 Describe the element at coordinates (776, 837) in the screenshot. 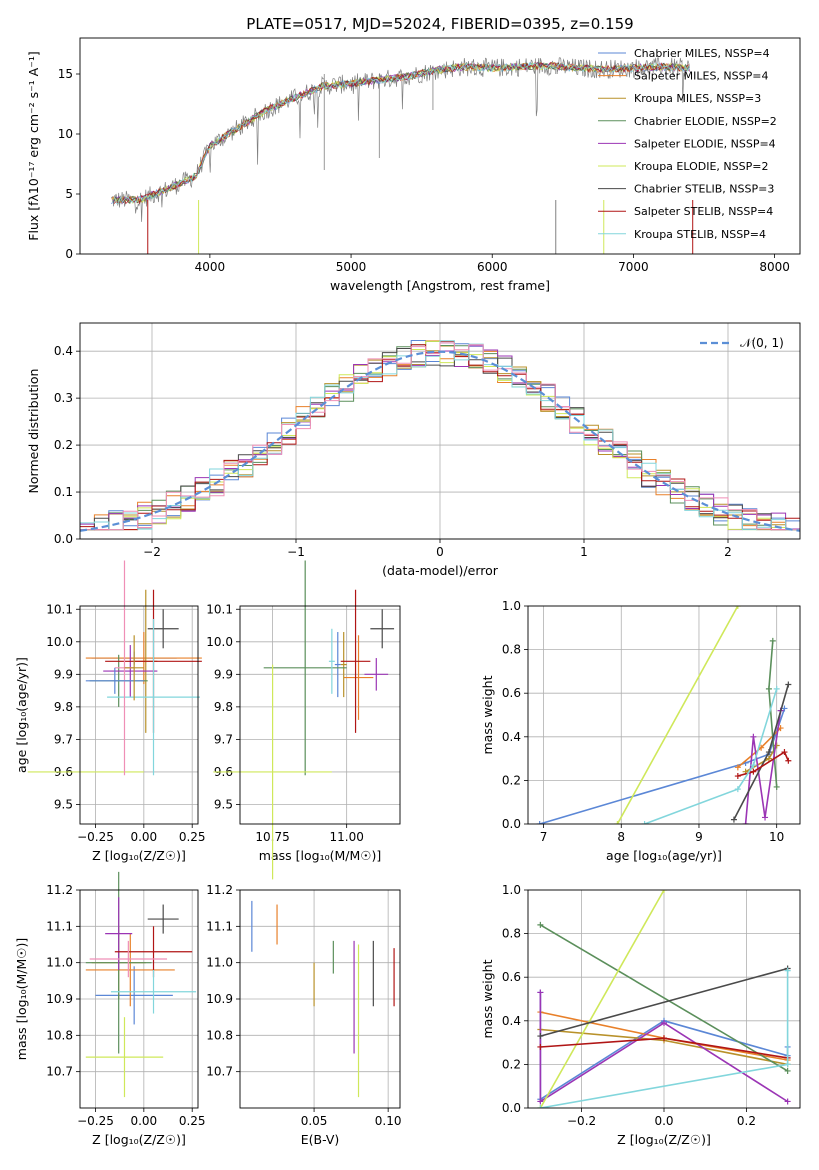

I see `x-tick-label: 10` at that location.